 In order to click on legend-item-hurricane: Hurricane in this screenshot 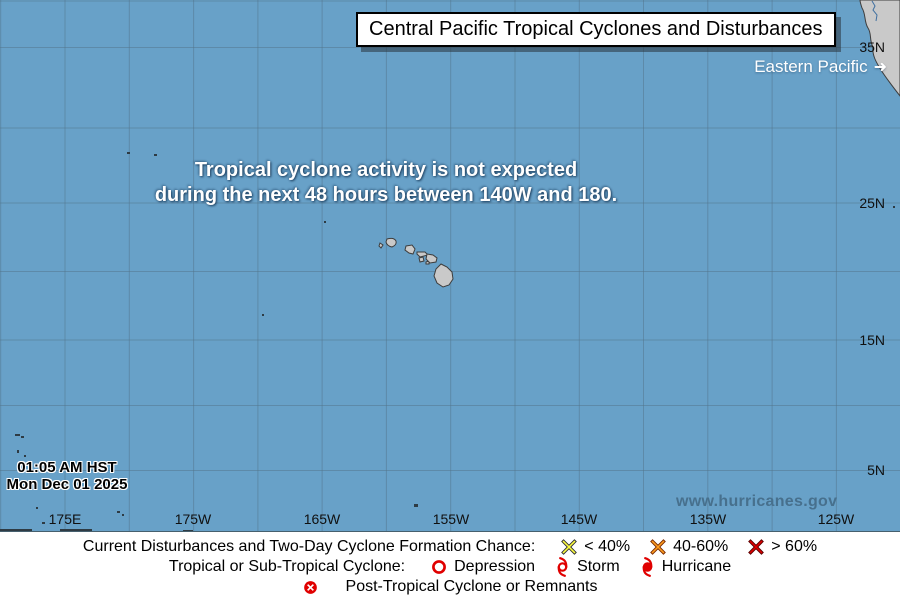, I will do `click(685, 567)`.